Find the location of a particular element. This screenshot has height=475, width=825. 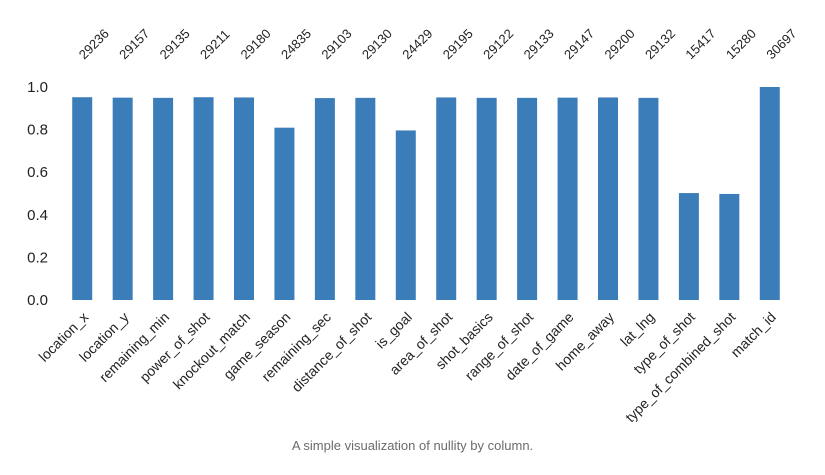

bar-area-of-shot is located at coordinates (446, 198).